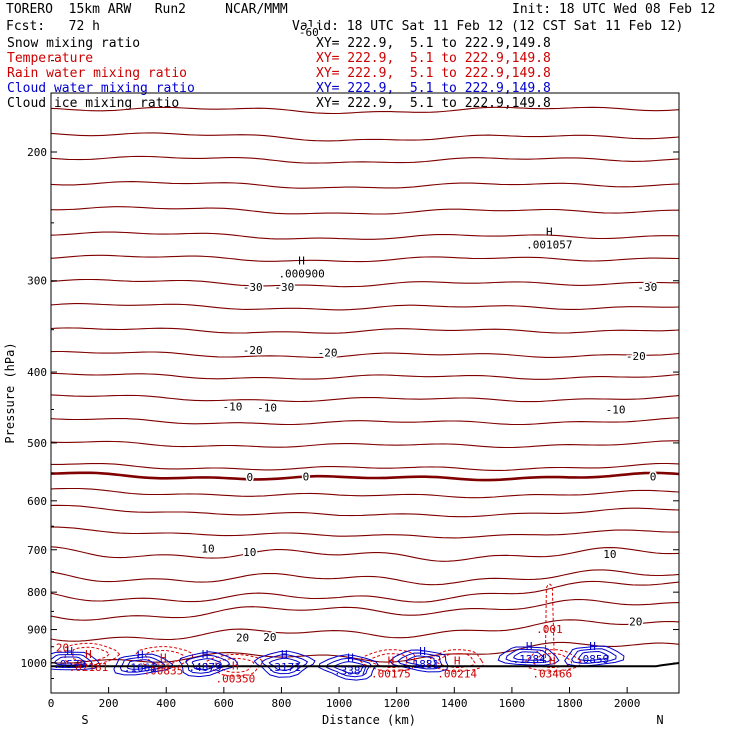 The image size is (740, 740). What do you see at coordinates (89, 667) in the screenshot?
I see `rain-maximum-value: .02181` at bounding box center [89, 667].